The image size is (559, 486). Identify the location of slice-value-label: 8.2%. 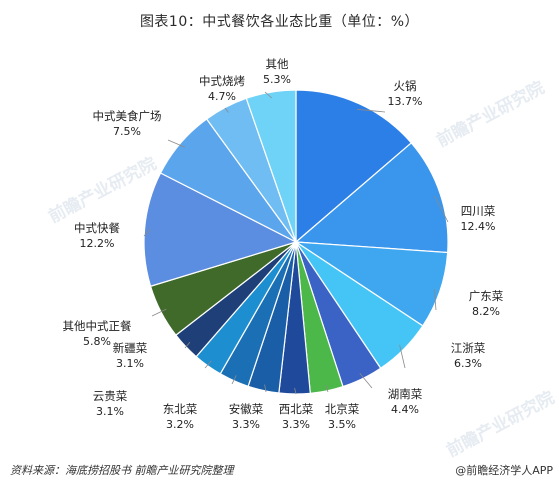
(486, 311).